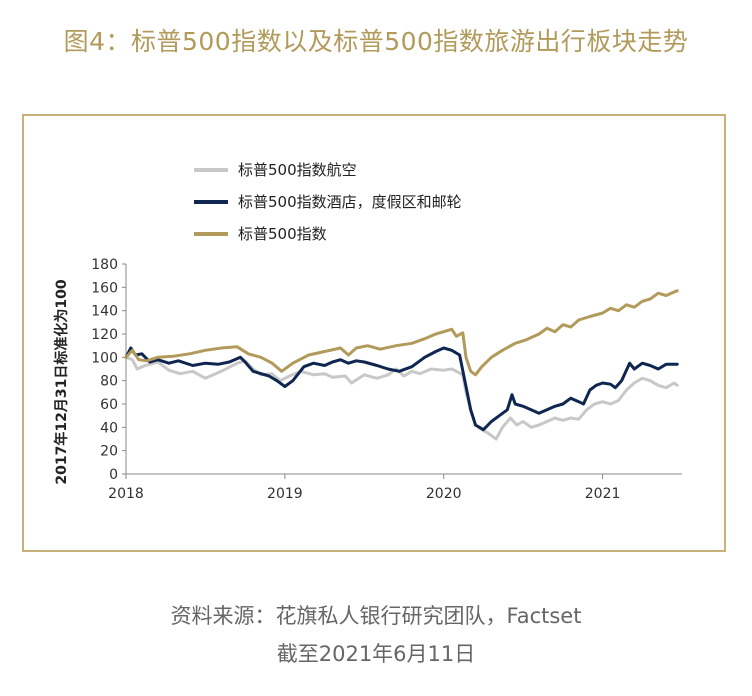 The width and height of the screenshot is (752, 696). Describe the element at coordinates (444, 494) in the screenshot. I see `x-tick-label: 2020` at that location.